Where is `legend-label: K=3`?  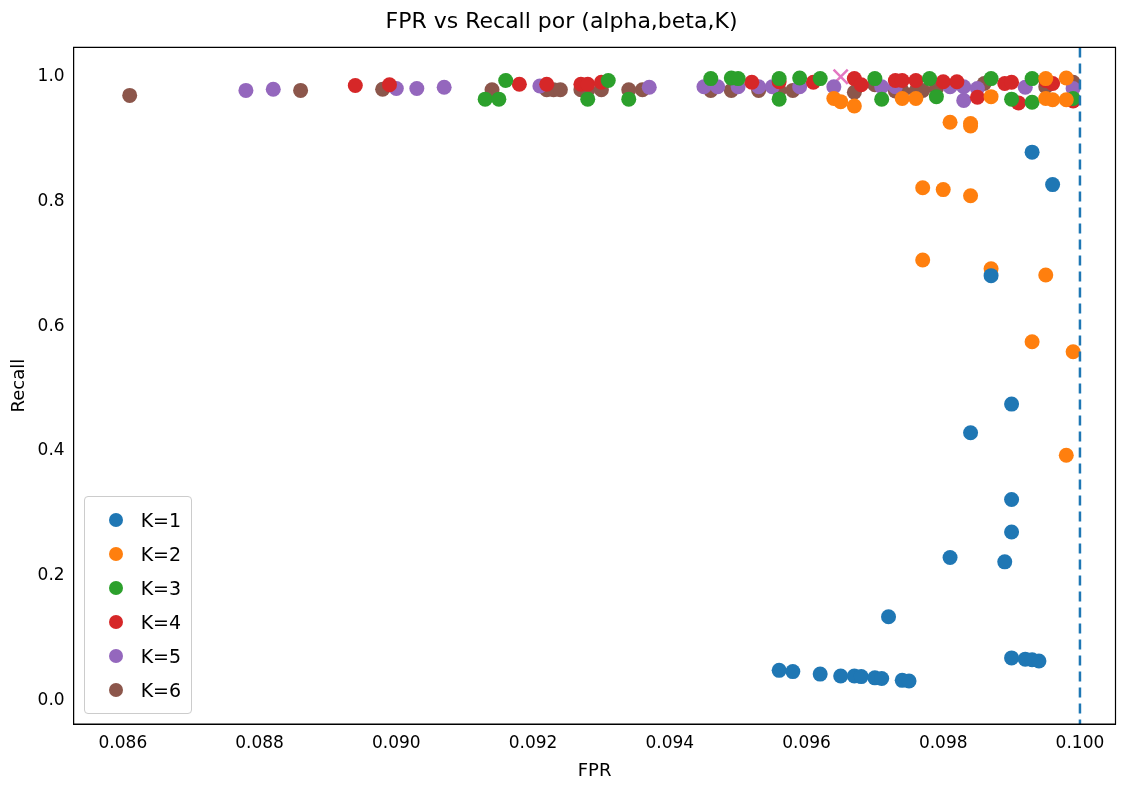 legend-label: K=3 is located at coordinates (161, 588).